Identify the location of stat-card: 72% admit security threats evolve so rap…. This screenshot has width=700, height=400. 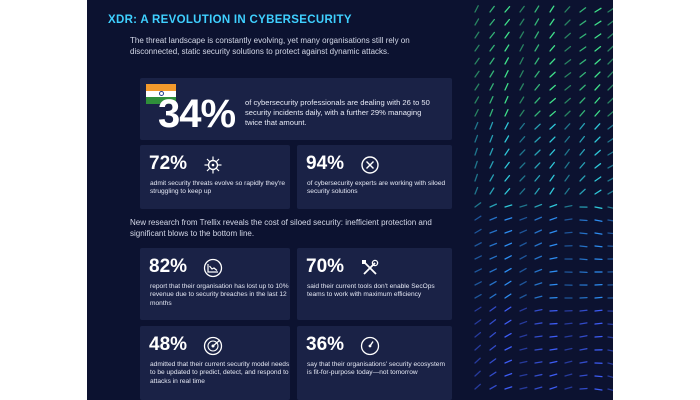
(215, 177).